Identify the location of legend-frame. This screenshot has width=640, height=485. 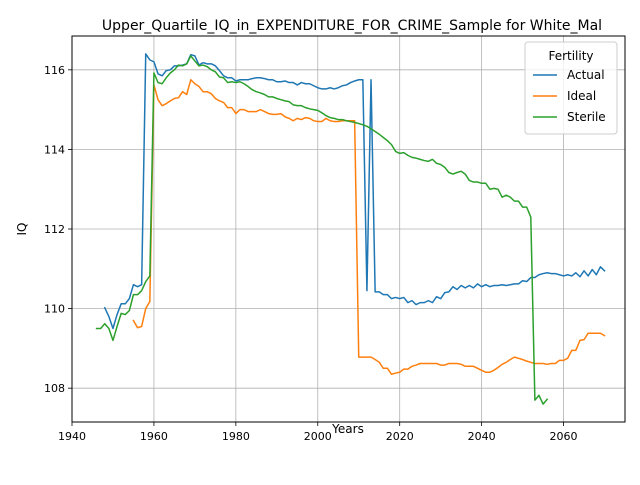
(571, 88).